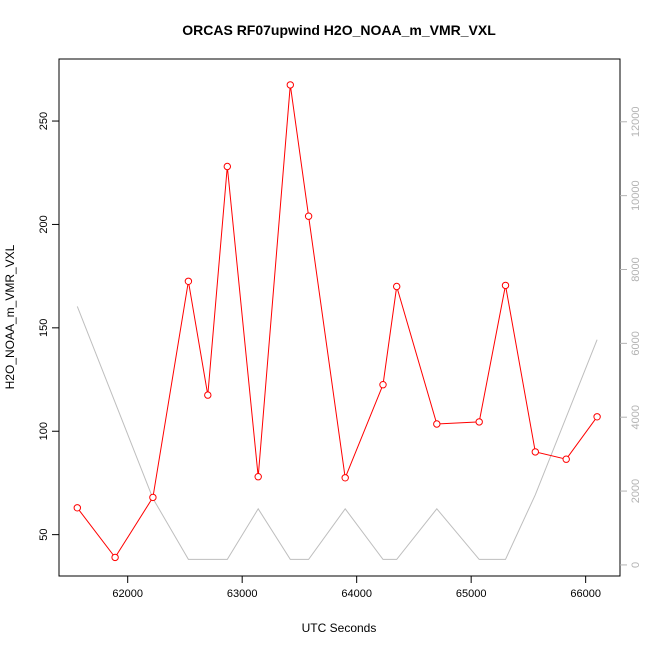 This screenshot has height=650, width=650. What do you see at coordinates (127, 594) in the screenshot?
I see `x-tick-label: 62000` at bounding box center [127, 594].